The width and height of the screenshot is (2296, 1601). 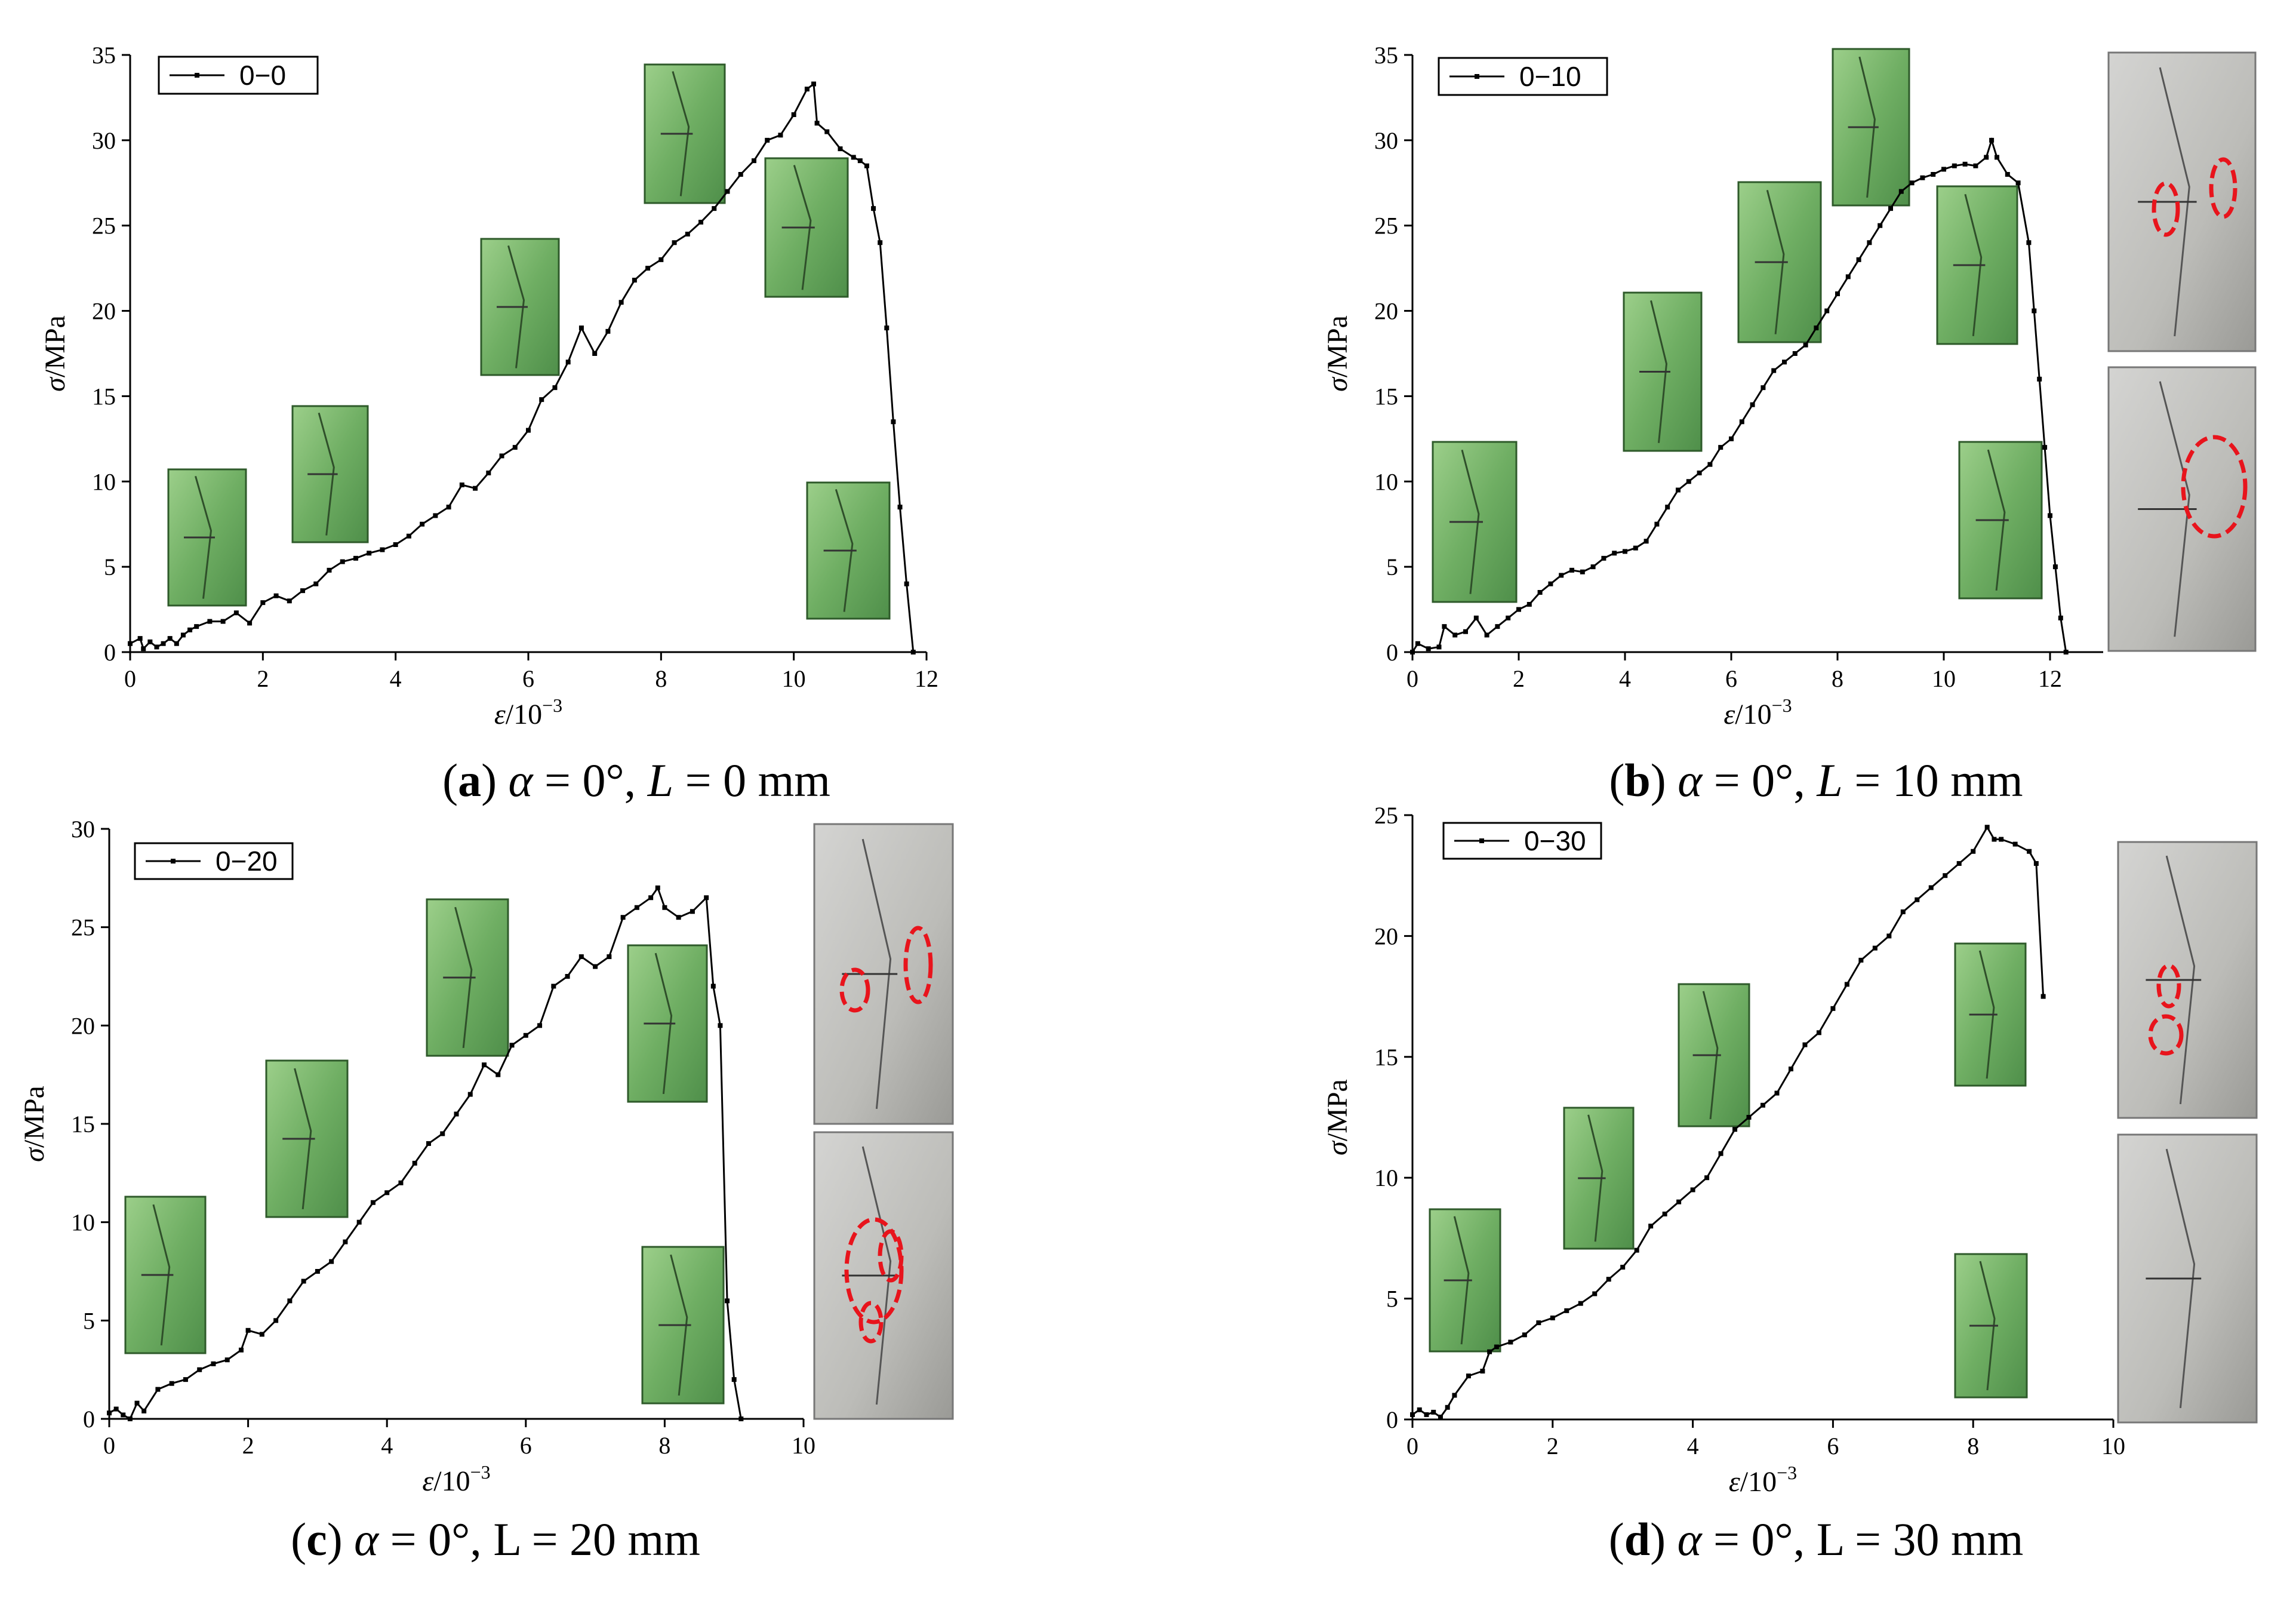 What do you see at coordinates (1386, 815) in the screenshot?
I see `y-tick-label: 25` at bounding box center [1386, 815].